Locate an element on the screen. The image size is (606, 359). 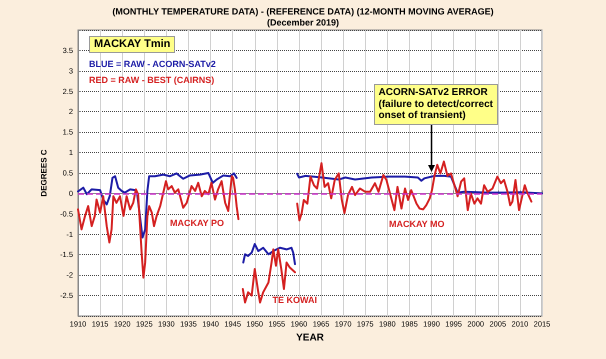
annotation: RED = RAW - BEST (CAIRNS) is located at coordinates (151, 80).